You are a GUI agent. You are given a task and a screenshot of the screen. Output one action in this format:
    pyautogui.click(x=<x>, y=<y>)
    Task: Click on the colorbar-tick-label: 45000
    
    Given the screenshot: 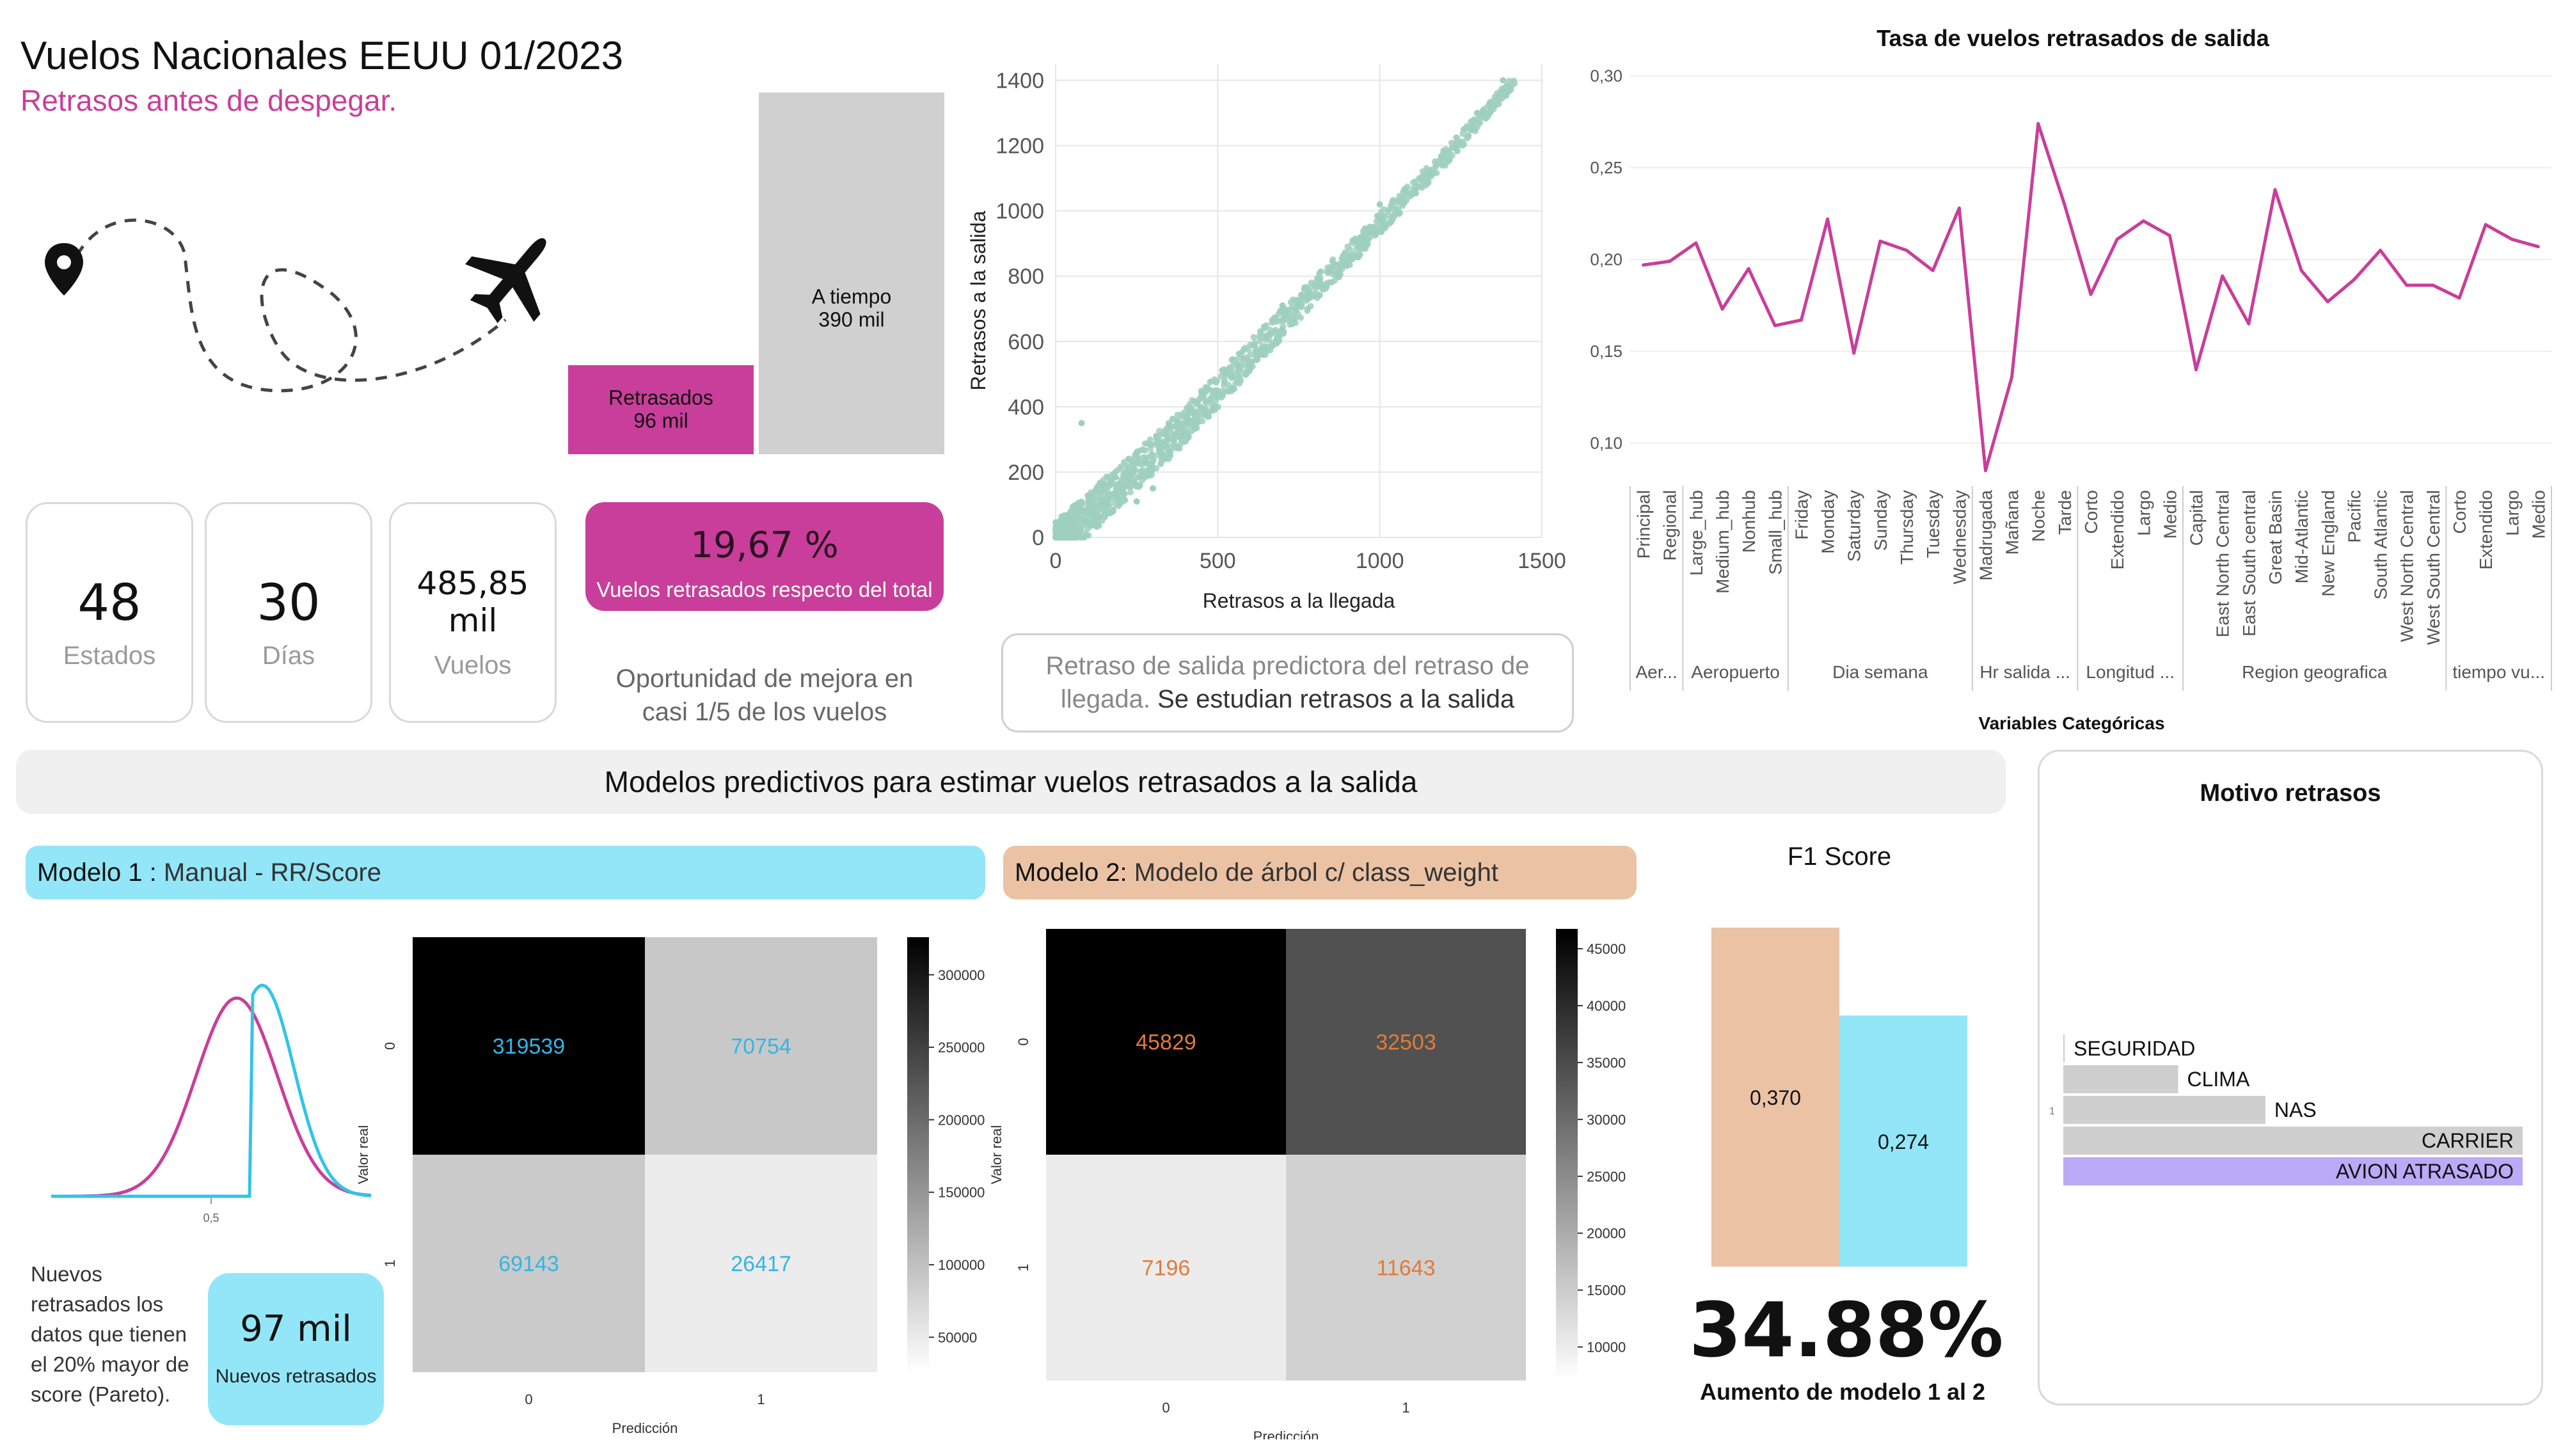 What is the action you would take?
    pyautogui.click(x=1606, y=949)
    